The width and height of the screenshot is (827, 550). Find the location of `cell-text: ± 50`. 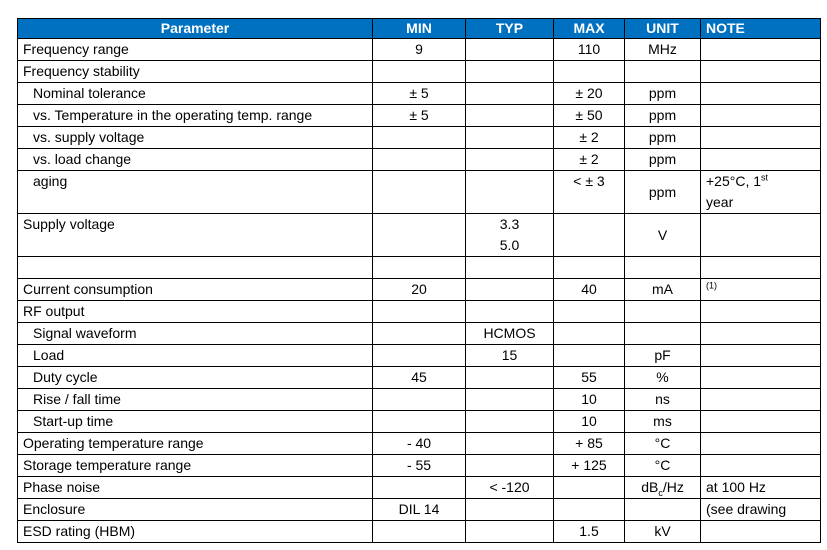

cell-text: ± 50 is located at coordinates (589, 115).